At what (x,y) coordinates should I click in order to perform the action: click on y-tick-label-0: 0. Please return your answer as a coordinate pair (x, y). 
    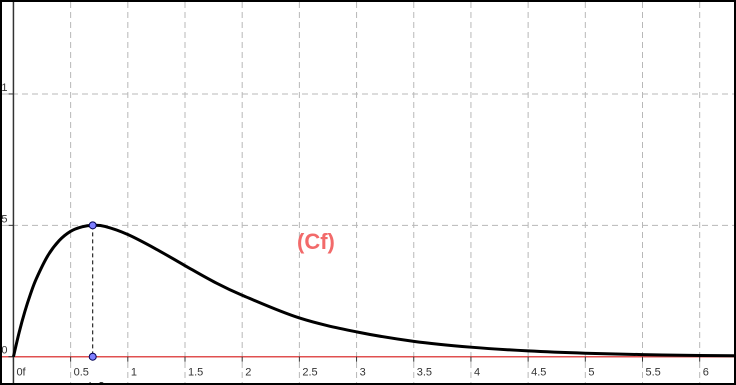
    Looking at the image, I should click on (4, 351).